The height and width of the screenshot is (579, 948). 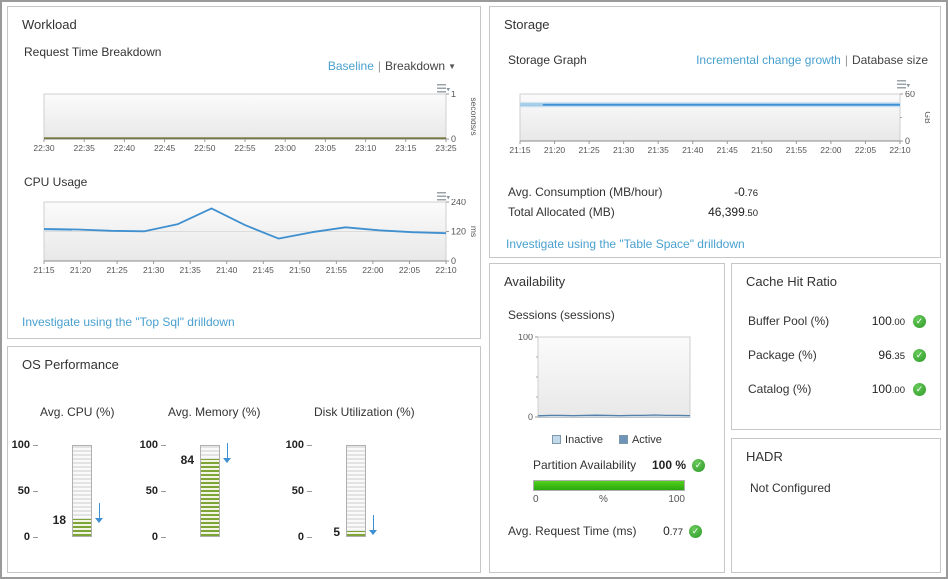 I want to click on active-swatch-icon, so click(x=623, y=439).